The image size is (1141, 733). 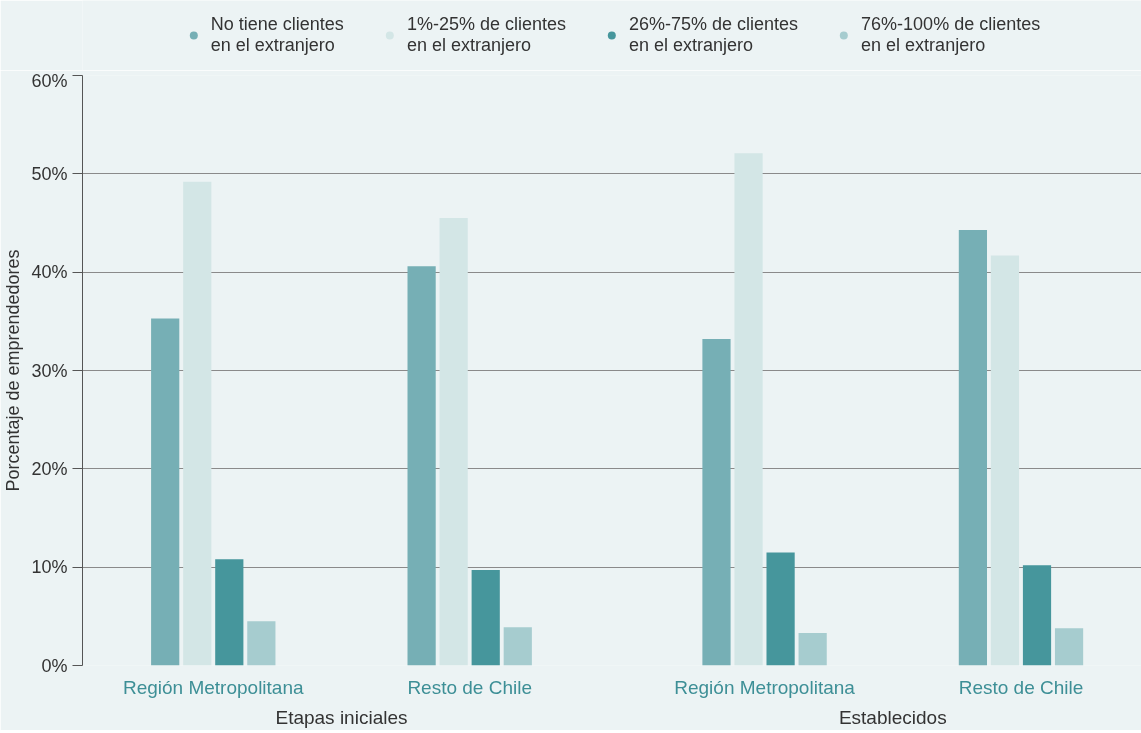 I want to click on y-tick-label: 40%, so click(x=49, y=272).